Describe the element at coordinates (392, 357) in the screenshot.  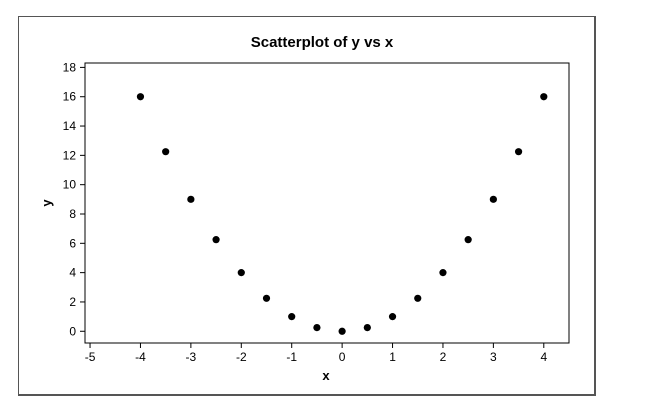
I see `x-tick-label: 1` at that location.